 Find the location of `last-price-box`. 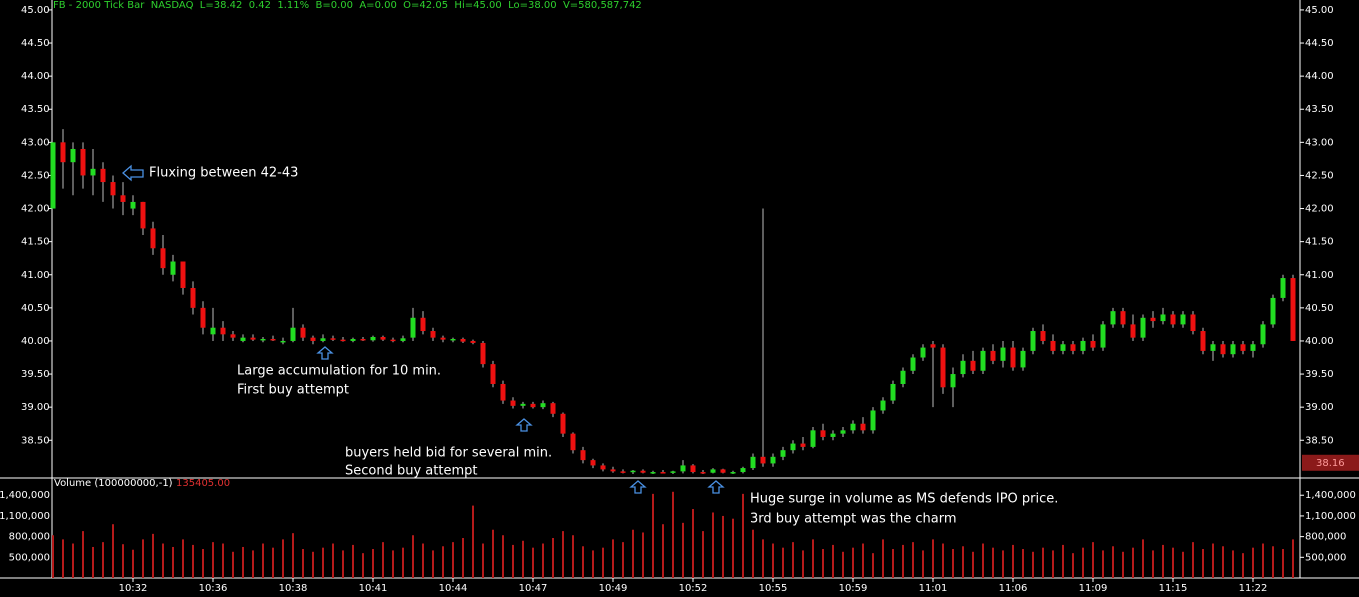

last-price-box is located at coordinates (1330, 462).